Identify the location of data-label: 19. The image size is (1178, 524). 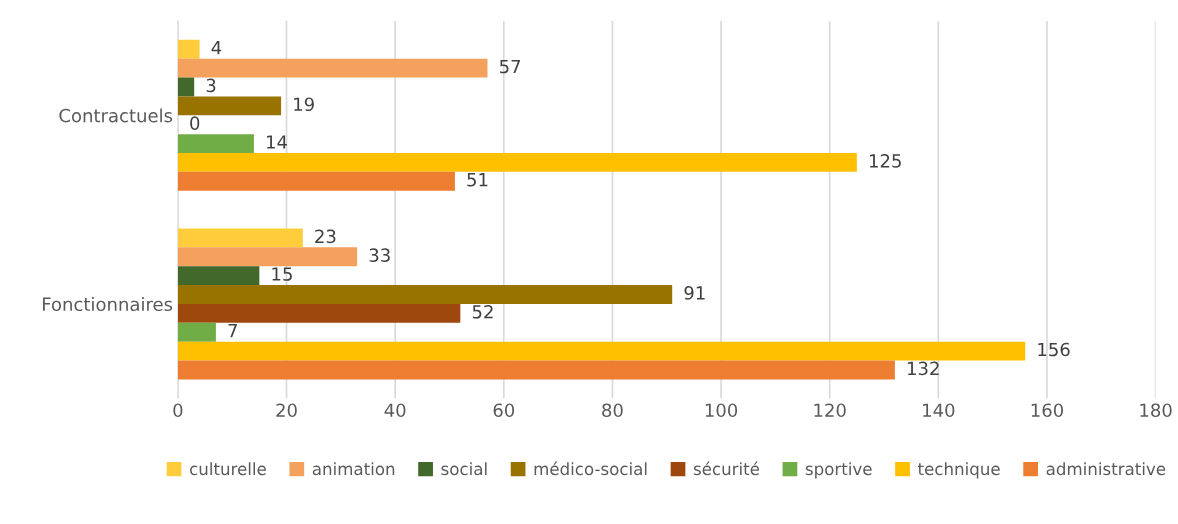
(304, 104).